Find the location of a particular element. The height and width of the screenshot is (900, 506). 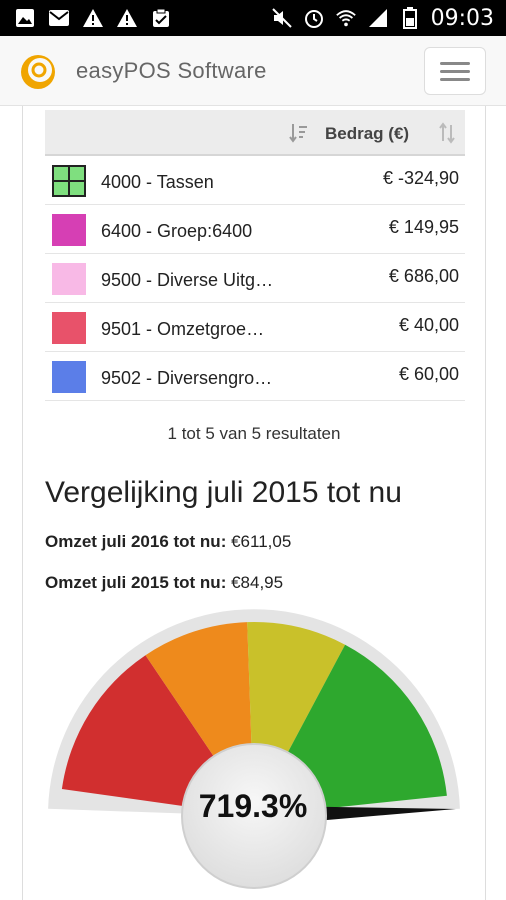

table-row: 9501 - Omzetgroe… € 40,00 is located at coordinates (255, 327).